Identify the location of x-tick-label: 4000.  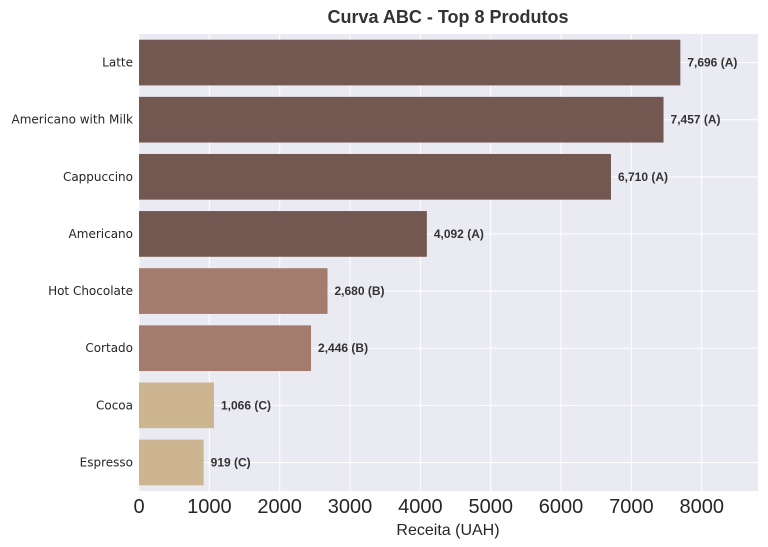
(420, 507).